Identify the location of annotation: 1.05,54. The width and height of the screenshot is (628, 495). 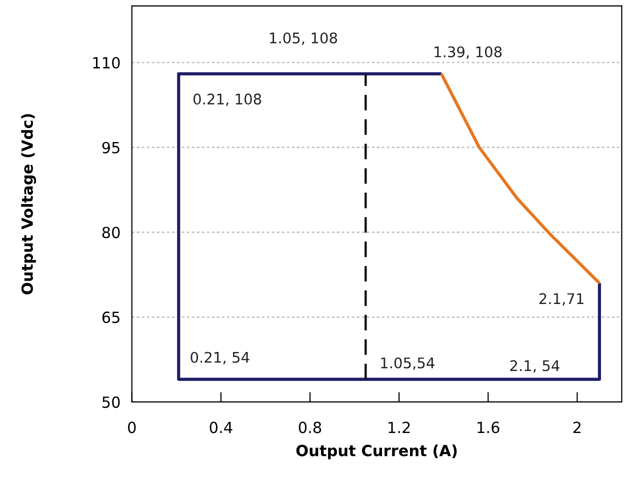
(407, 363).